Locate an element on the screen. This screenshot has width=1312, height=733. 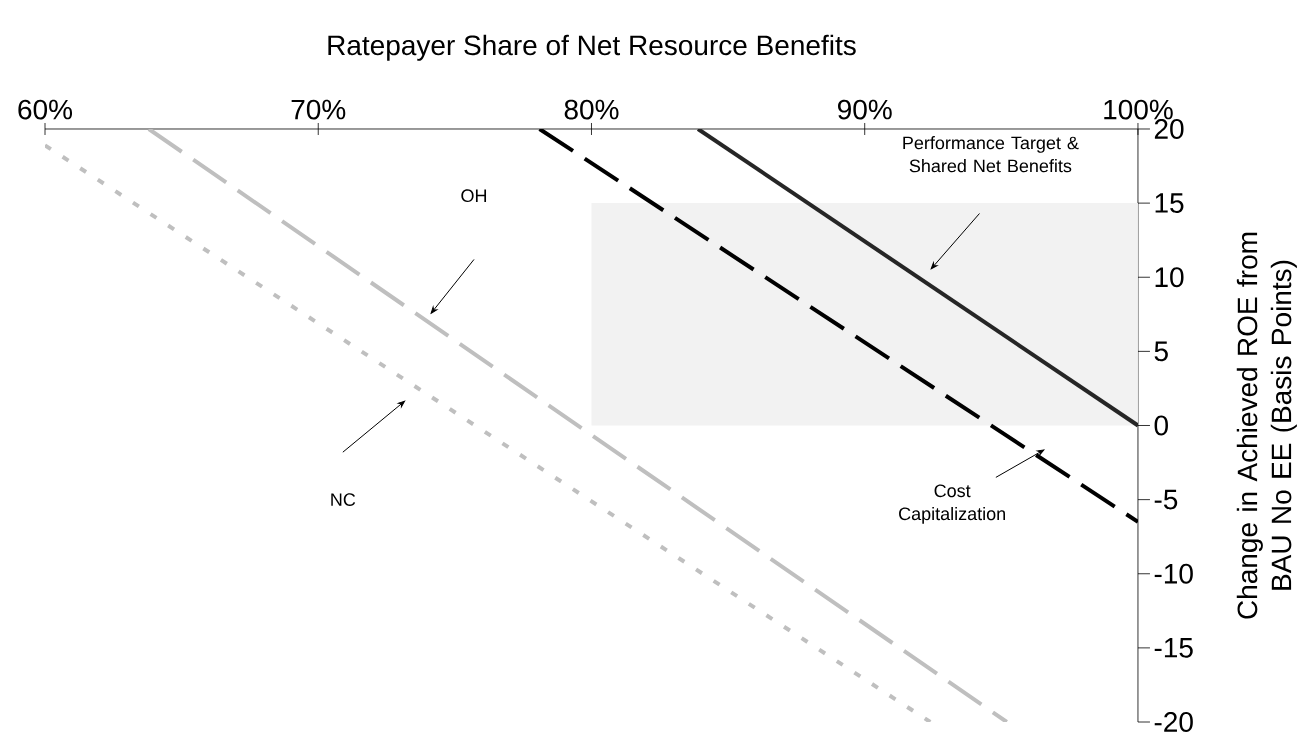
x-axis-title: Ratepayer Share of Net Resource Benefits is located at coordinates (592, 47).